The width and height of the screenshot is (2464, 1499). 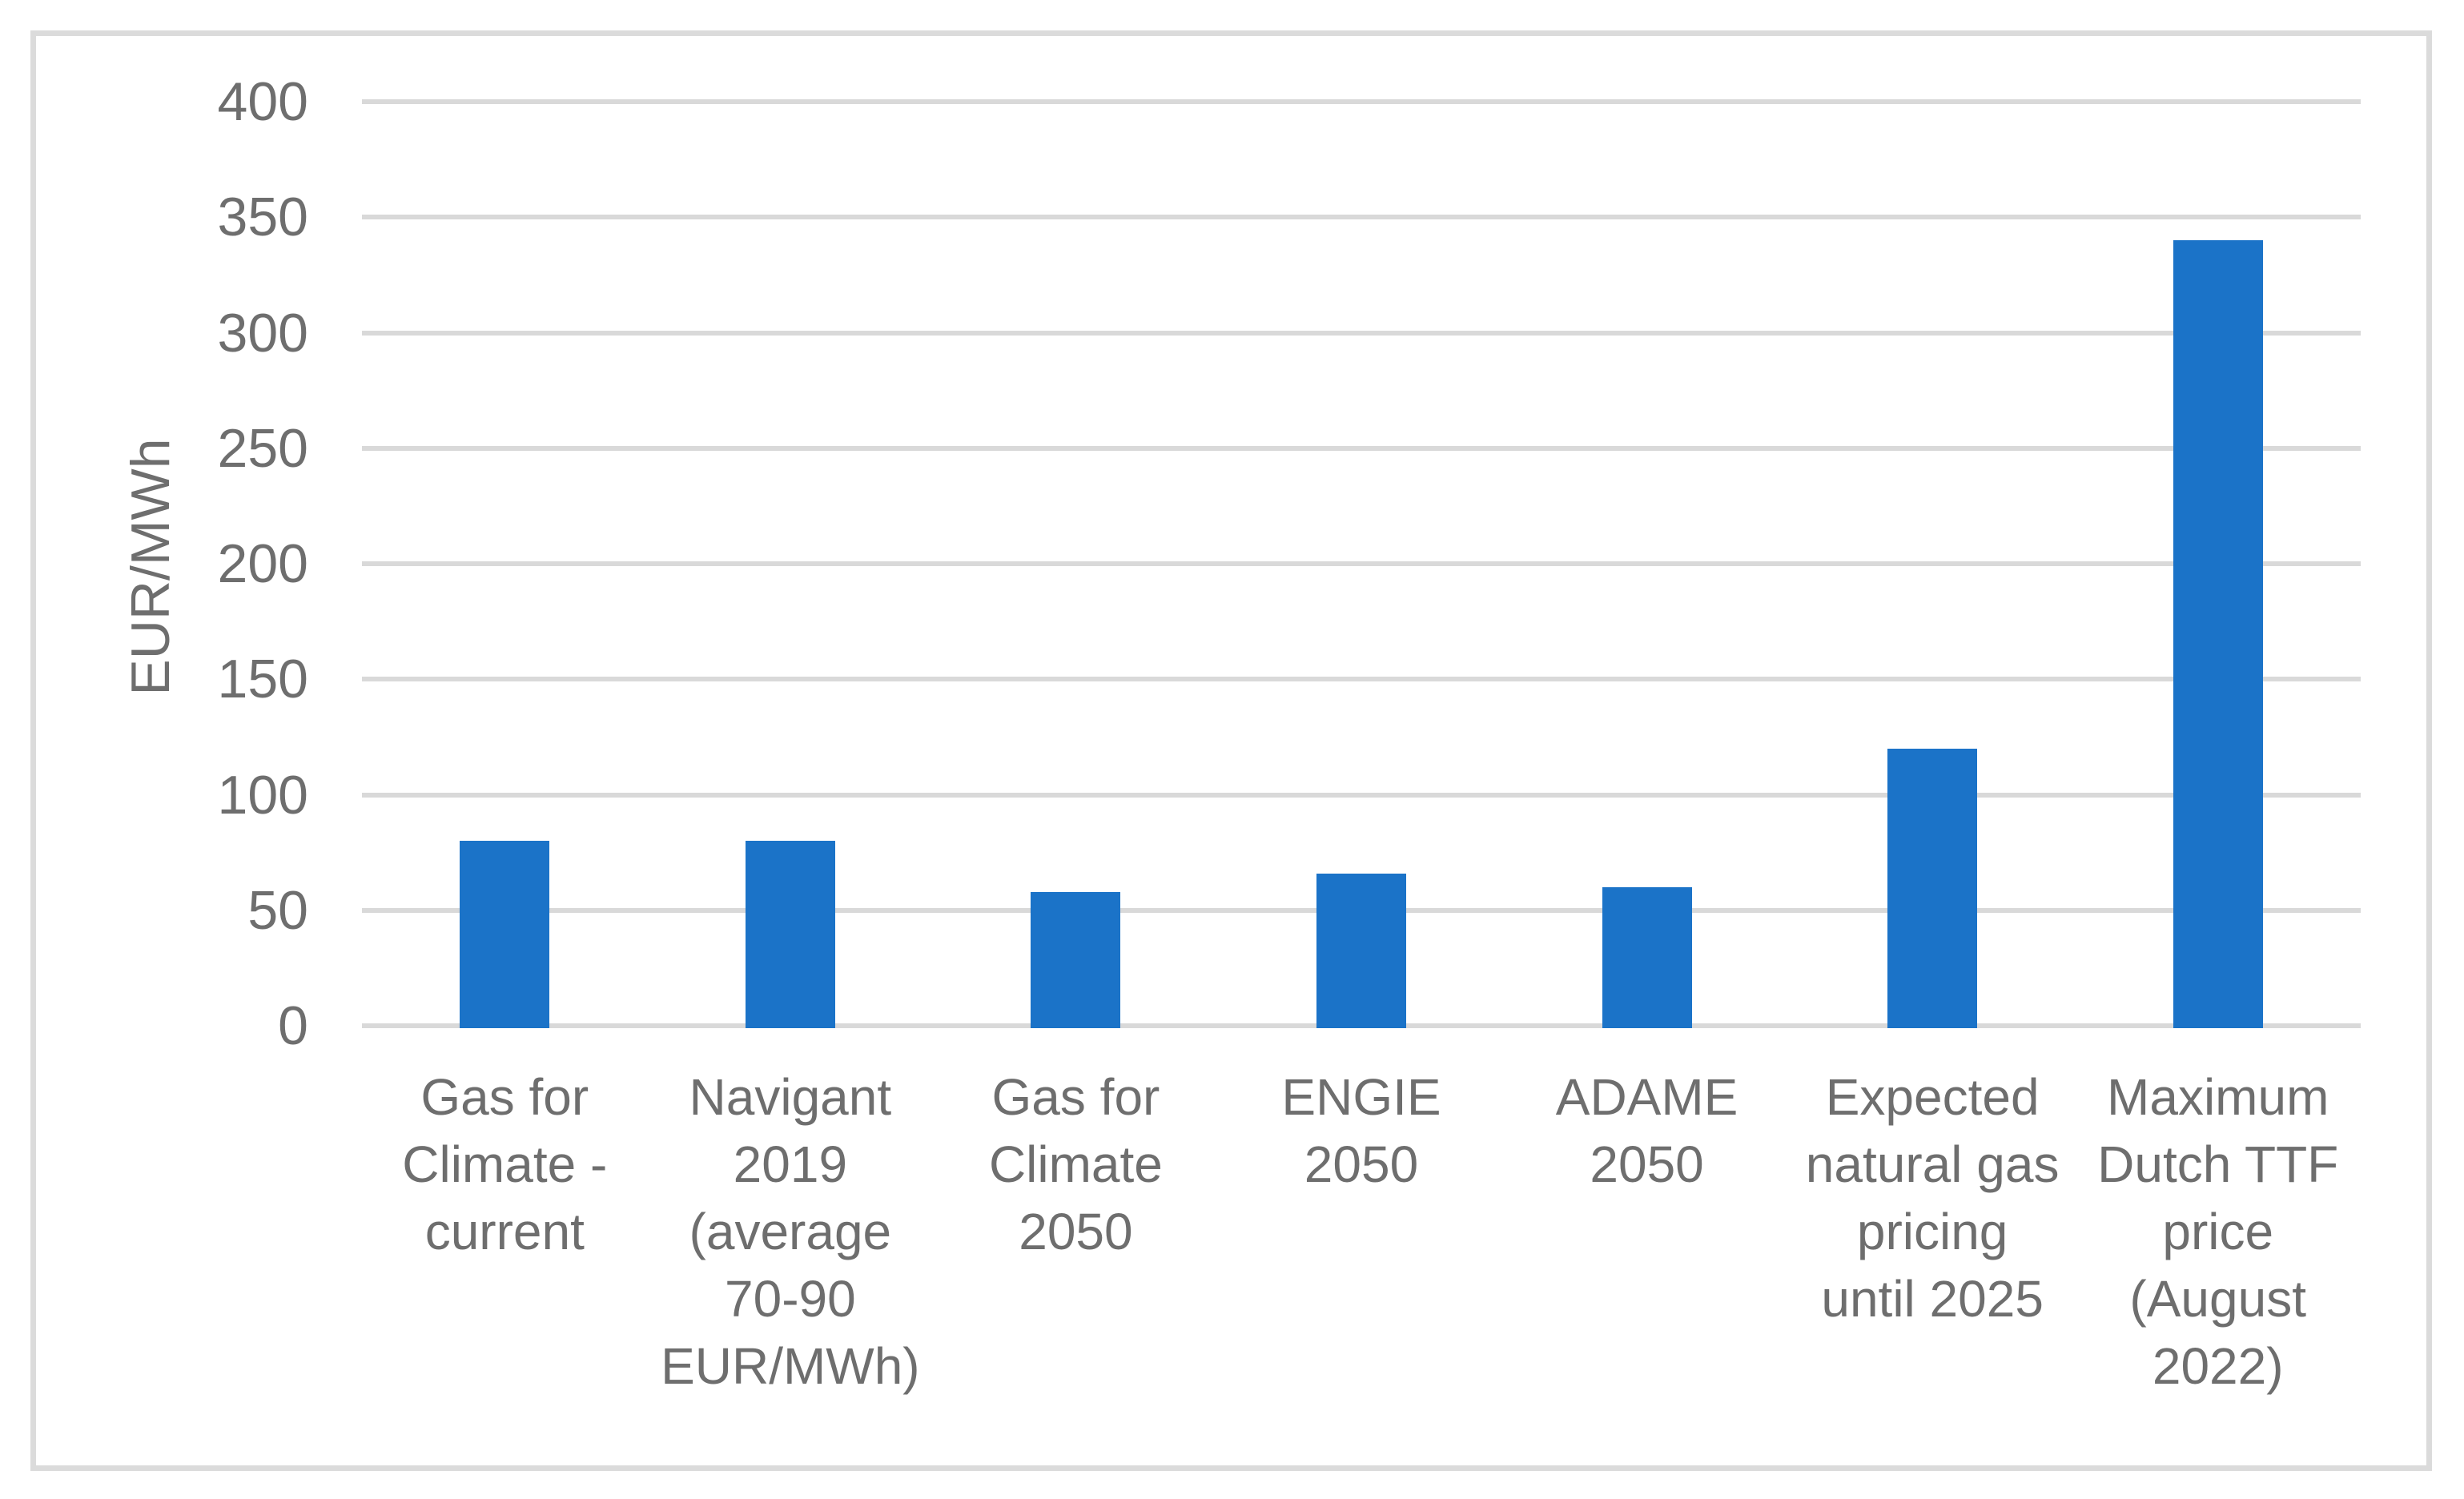 What do you see at coordinates (293, 1025) in the screenshot?
I see `y-tick-label: 0` at bounding box center [293, 1025].